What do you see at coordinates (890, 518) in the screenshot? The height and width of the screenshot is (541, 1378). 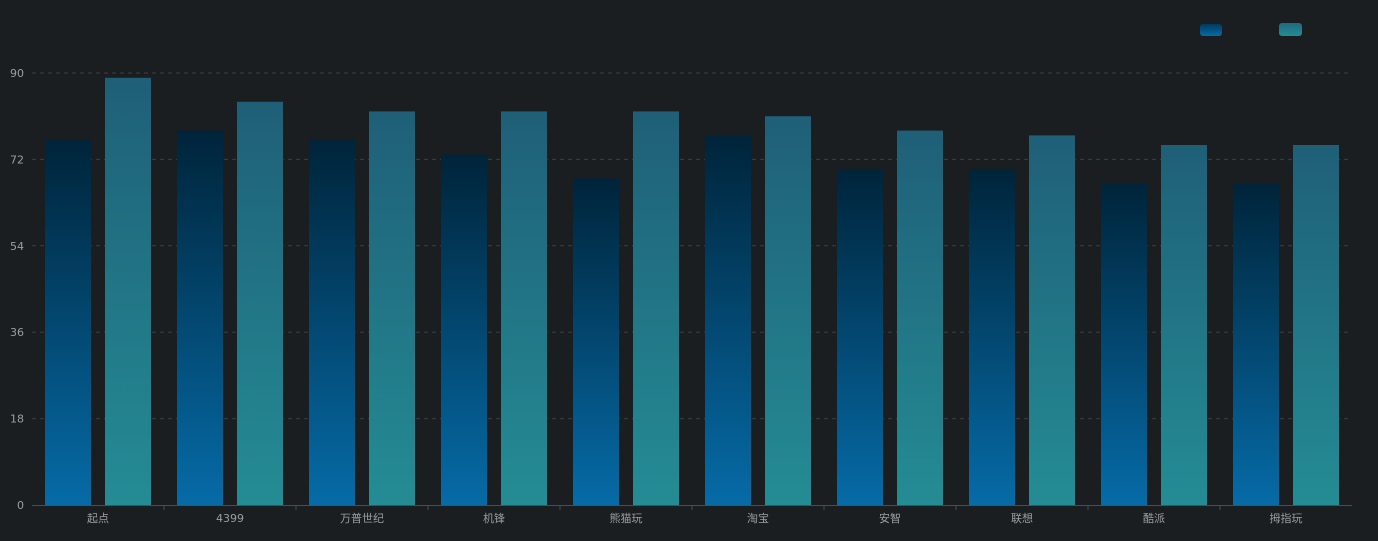 I see `x-tick-label: 安智` at bounding box center [890, 518].